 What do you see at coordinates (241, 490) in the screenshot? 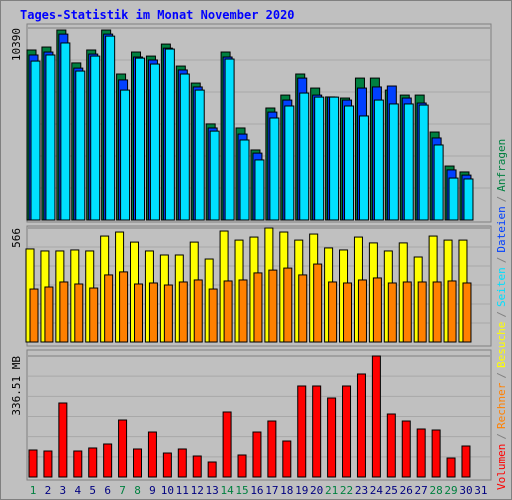
I see `x-tick-label: 15` at bounding box center [241, 490].